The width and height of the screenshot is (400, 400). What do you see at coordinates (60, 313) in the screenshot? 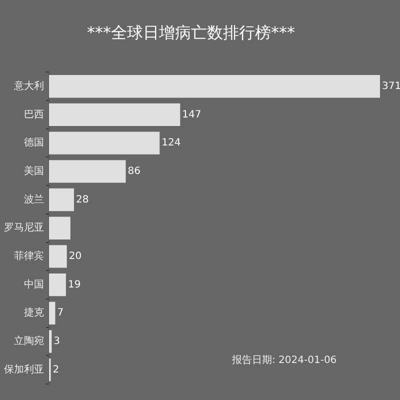
I see `data-label: 7` at bounding box center [60, 313].